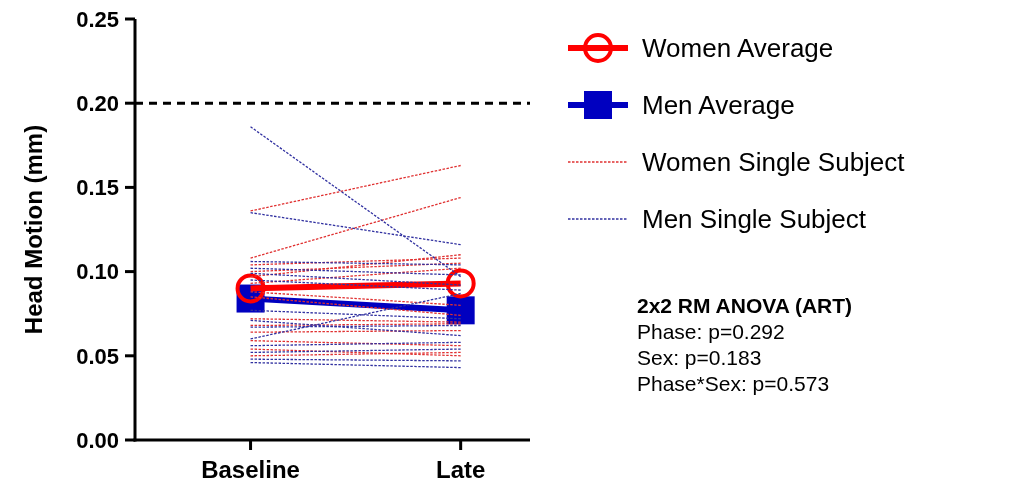 The height and width of the screenshot is (501, 1034). Describe the element at coordinates (250, 469) in the screenshot. I see `x-tick-label: Baseline` at that location.